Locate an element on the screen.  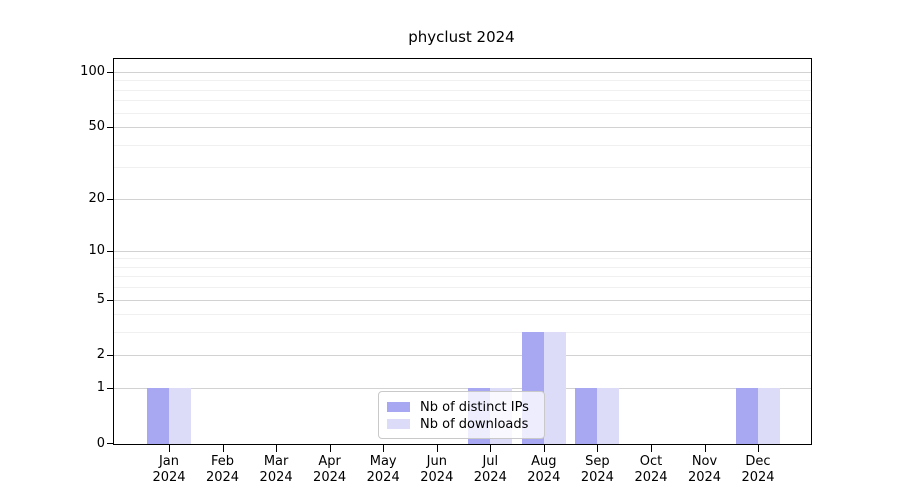
legend-swatch-downloads is located at coordinates (398, 424).